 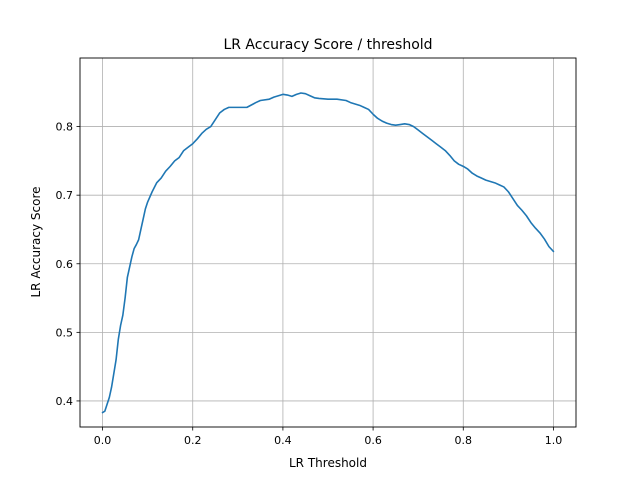 I want to click on y-tick-label: 0.7, so click(x=65, y=195).